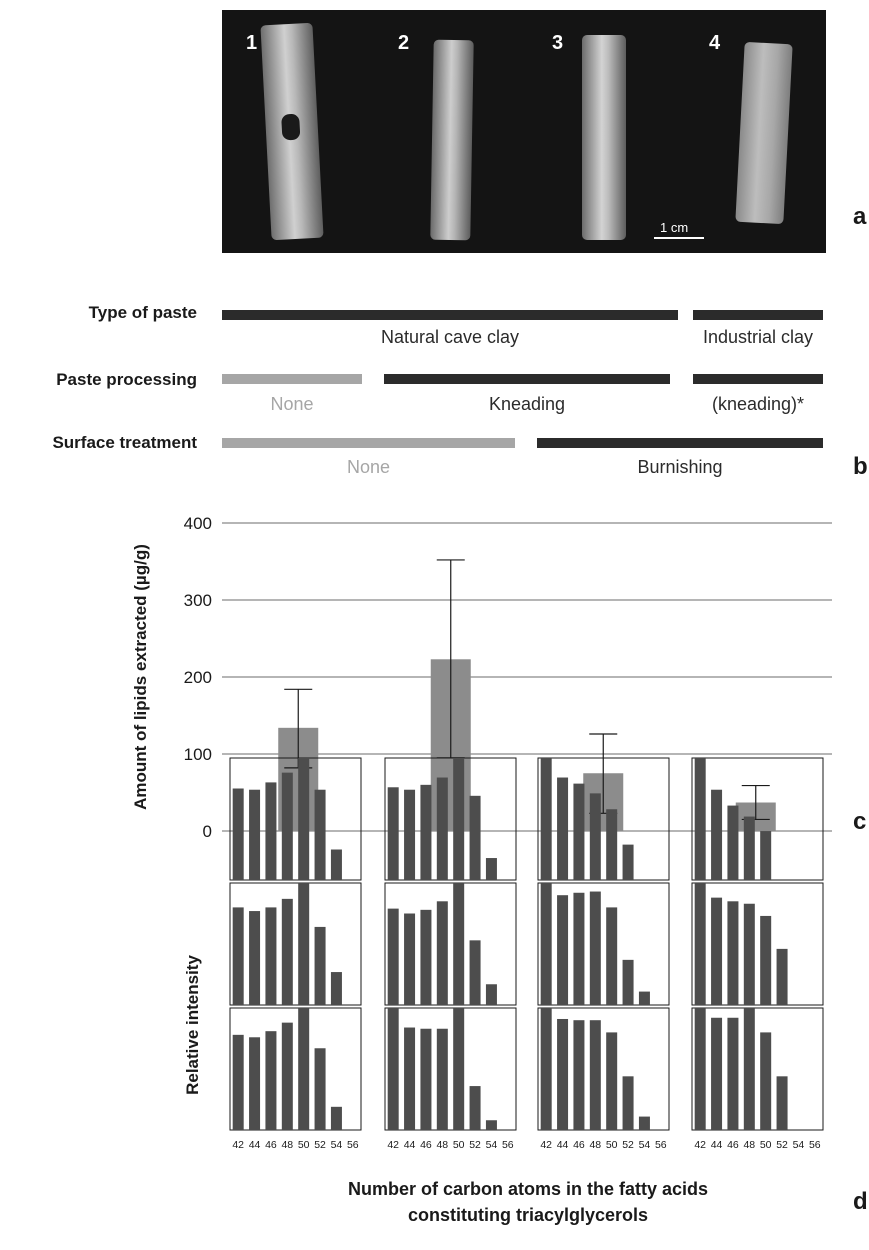 The height and width of the screenshot is (1250, 869). What do you see at coordinates (758, 404) in the screenshot?
I see `segment-label: (kneading)*` at bounding box center [758, 404].